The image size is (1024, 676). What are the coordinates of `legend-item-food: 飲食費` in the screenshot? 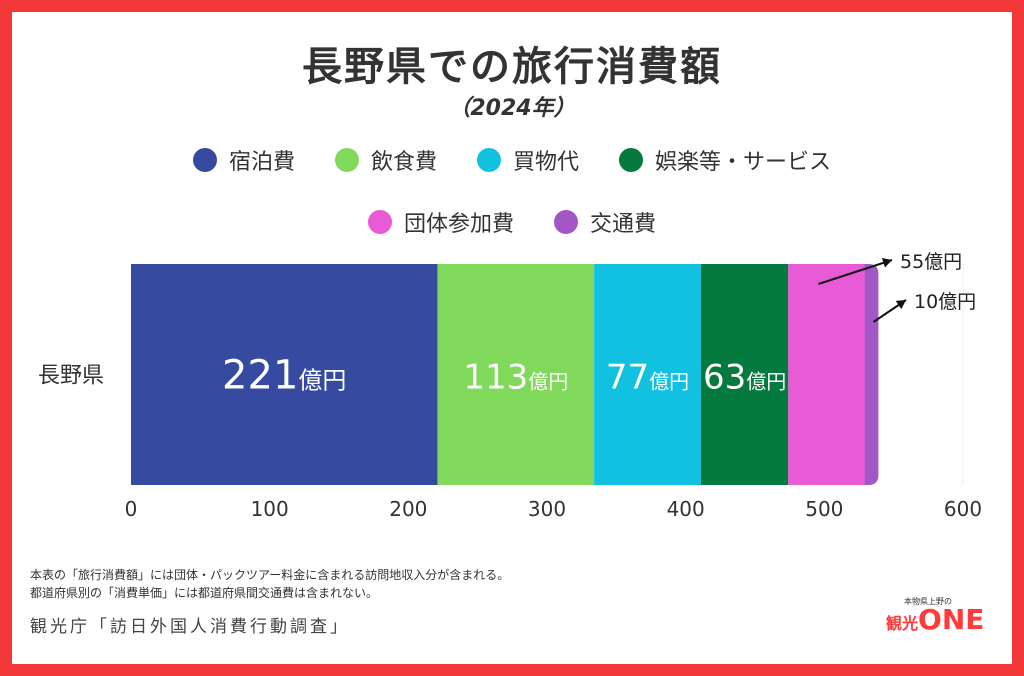 It's located at (385, 160).